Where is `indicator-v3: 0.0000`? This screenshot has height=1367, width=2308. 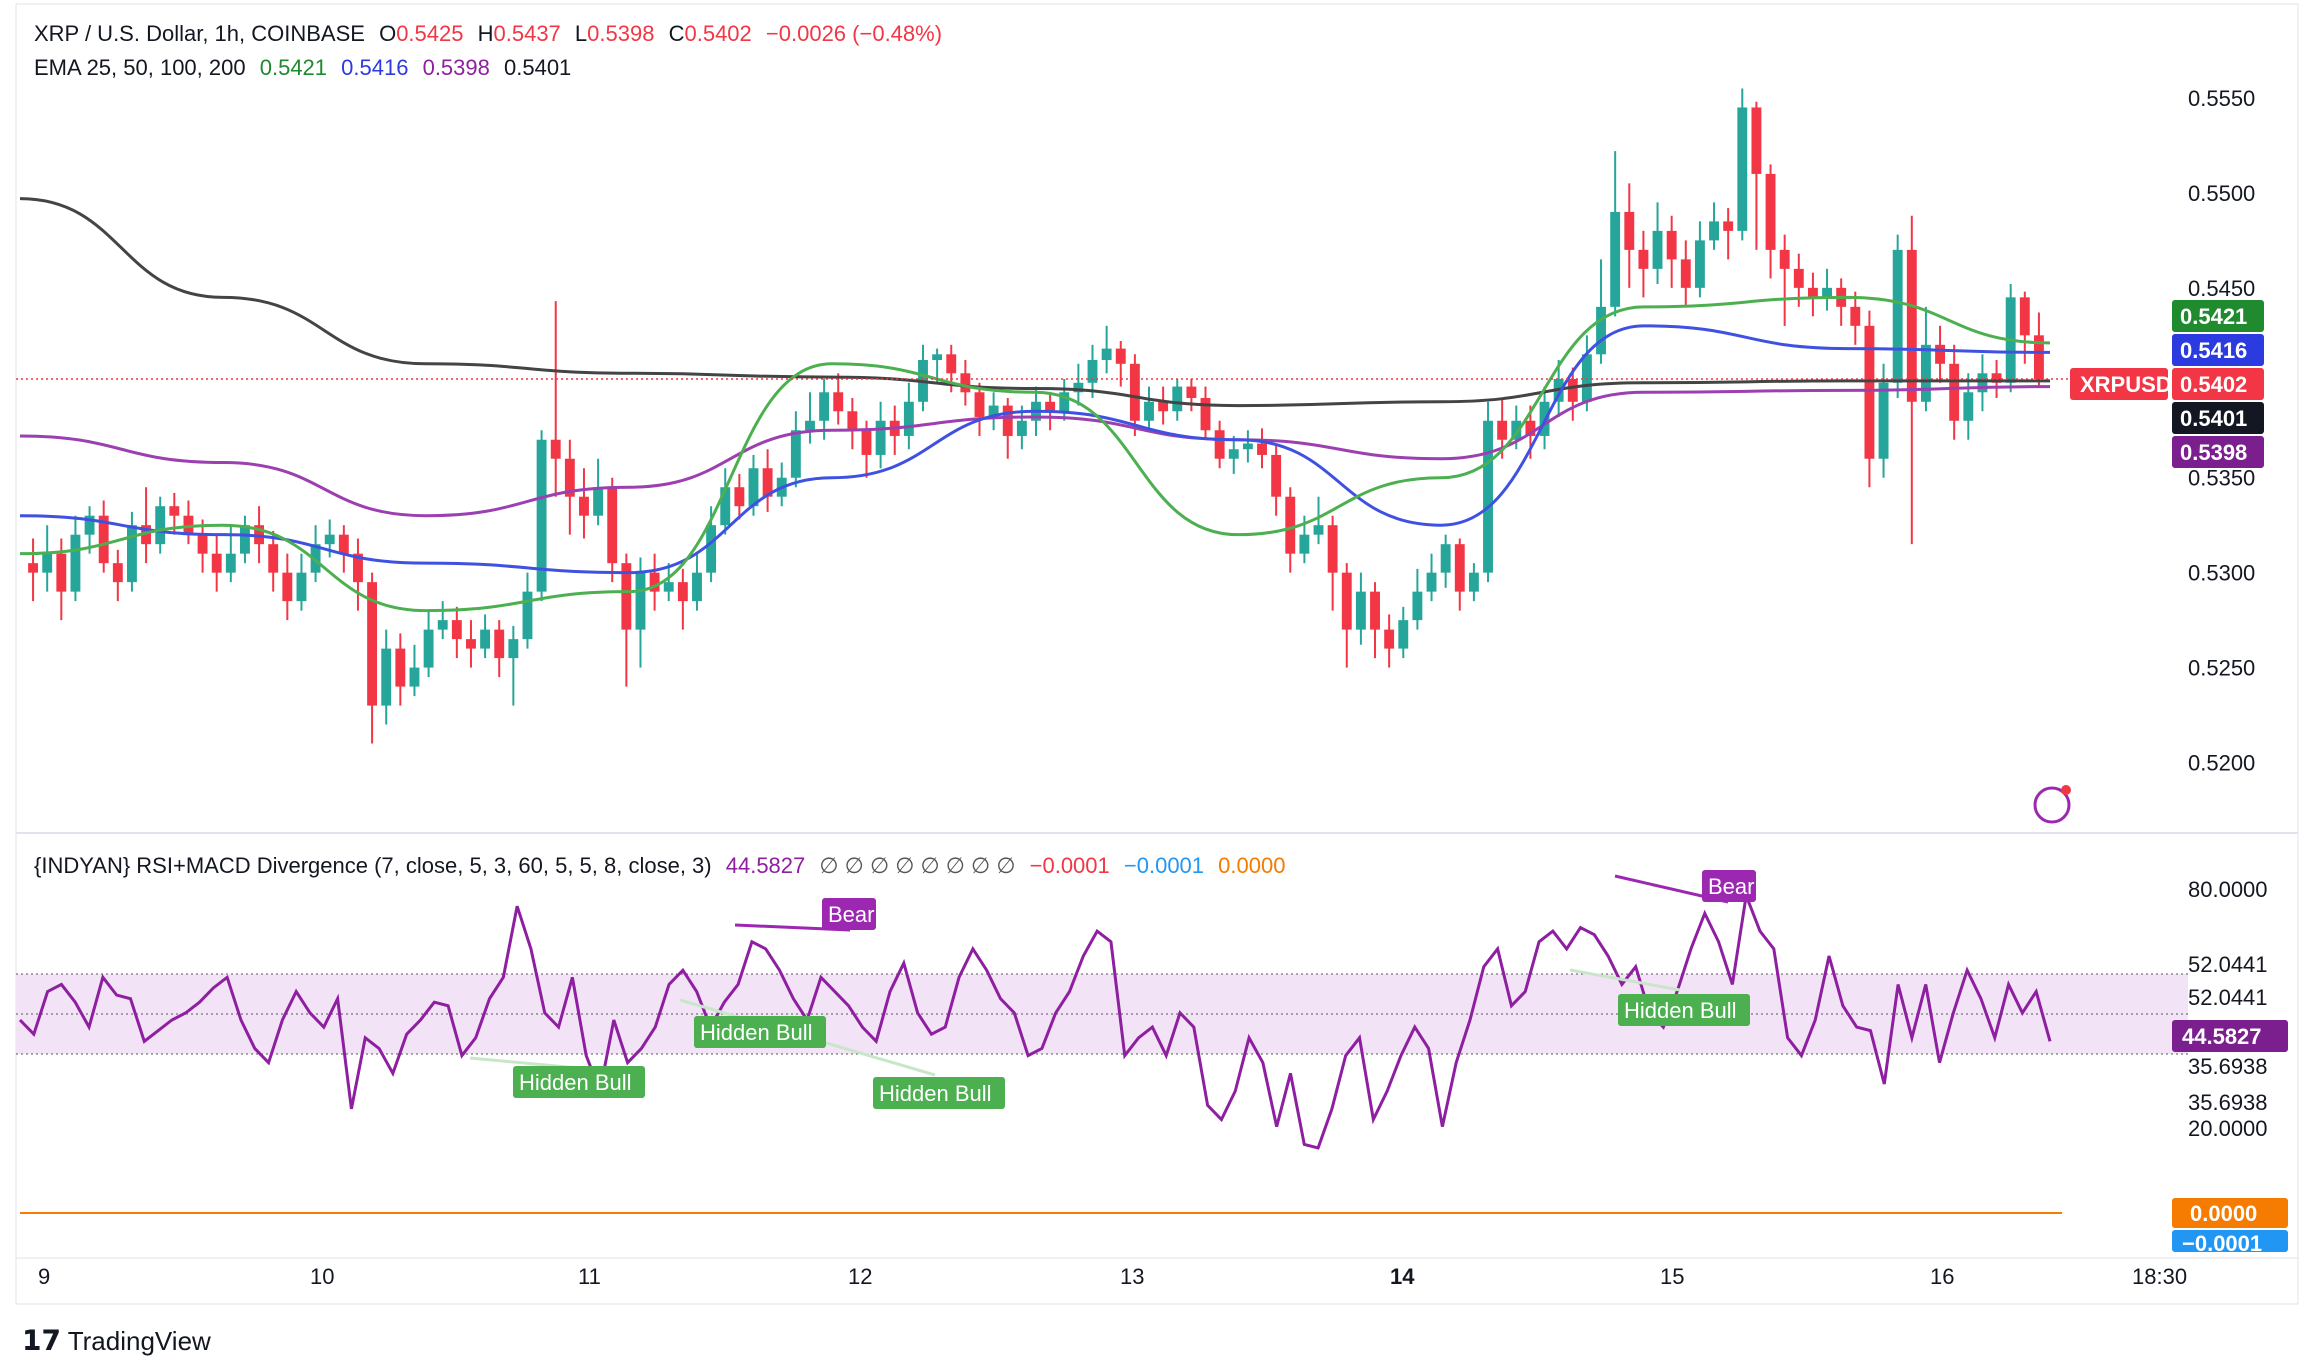 indicator-v3: 0.0000 is located at coordinates (1252, 865).